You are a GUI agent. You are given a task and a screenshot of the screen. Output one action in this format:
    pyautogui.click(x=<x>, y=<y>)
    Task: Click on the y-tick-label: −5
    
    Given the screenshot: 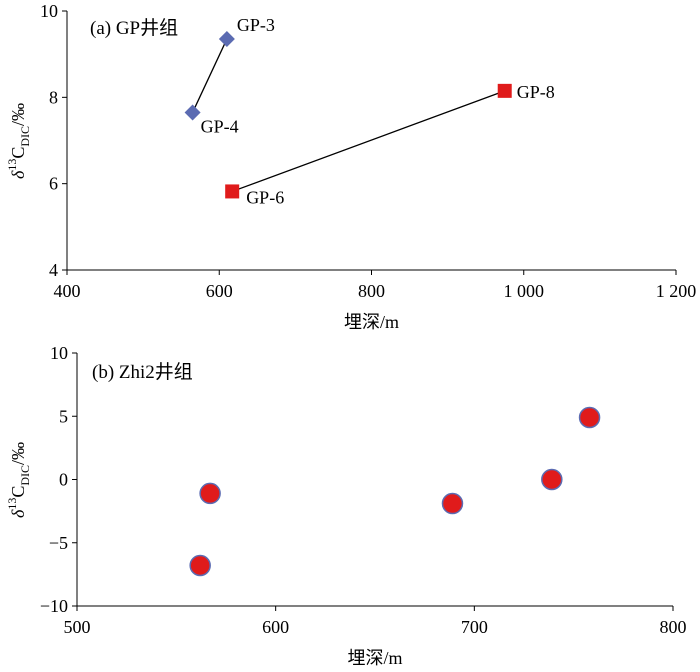 What is the action you would take?
    pyautogui.click(x=58, y=543)
    